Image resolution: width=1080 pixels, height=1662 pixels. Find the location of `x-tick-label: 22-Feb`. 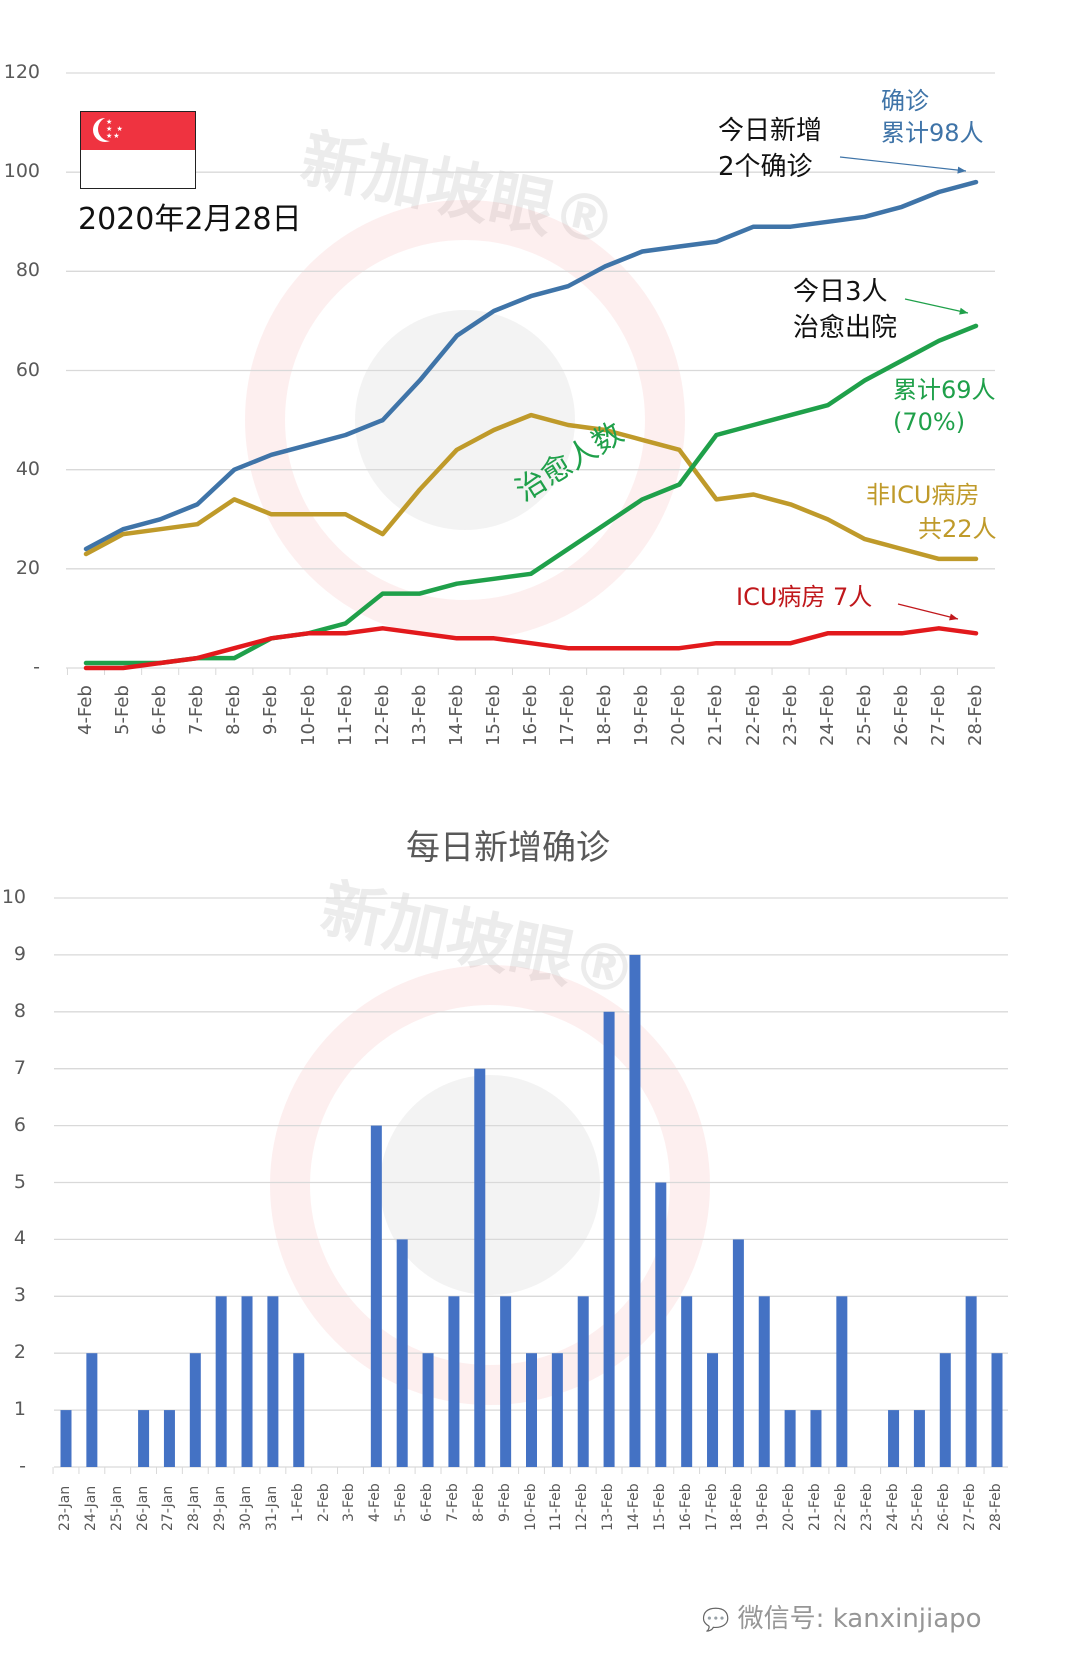

x-tick-label: 22-Feb is located at coordinates (753, 715).